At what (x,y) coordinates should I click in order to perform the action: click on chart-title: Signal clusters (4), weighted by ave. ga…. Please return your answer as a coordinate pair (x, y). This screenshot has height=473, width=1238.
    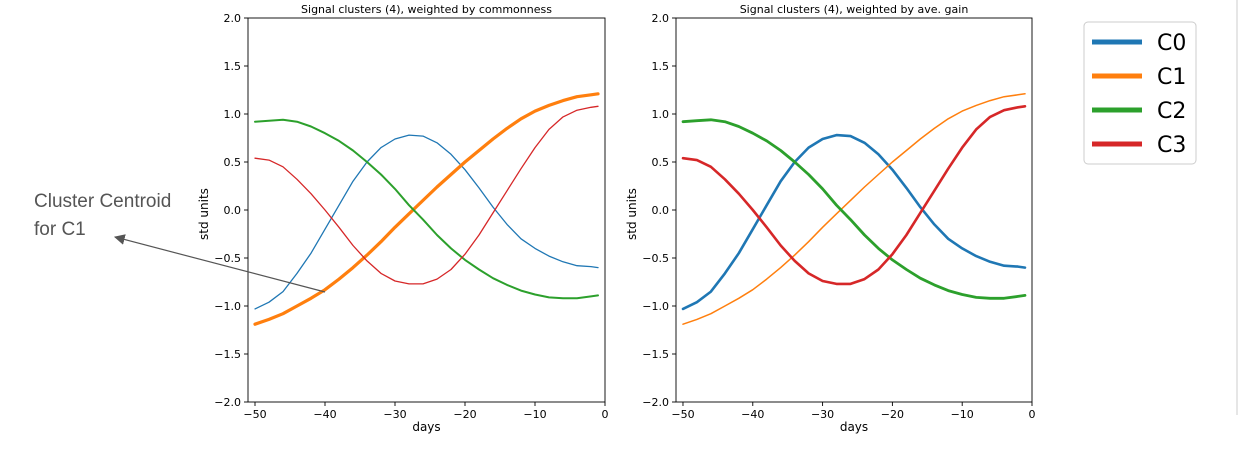
    Looking at the image, I should click on (854, 9).